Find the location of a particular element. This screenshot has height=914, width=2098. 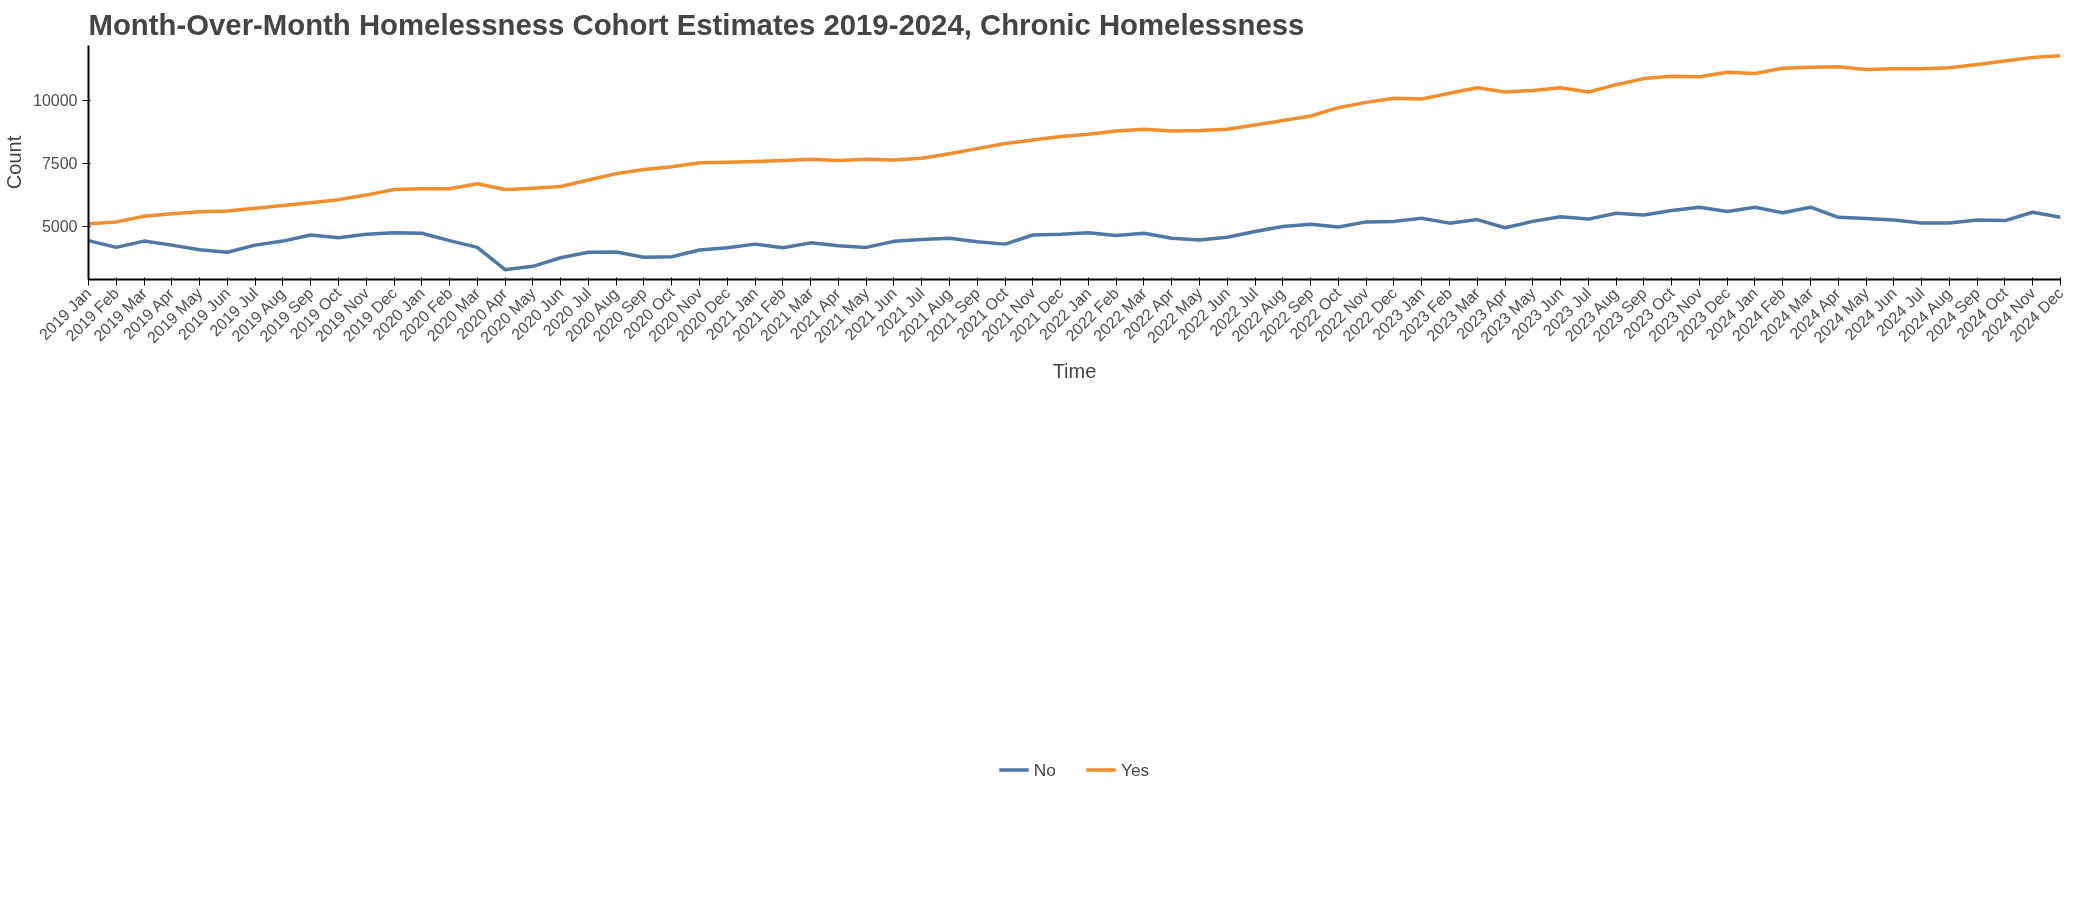

y-axis-title: Count is located at coordinates (14, 162).